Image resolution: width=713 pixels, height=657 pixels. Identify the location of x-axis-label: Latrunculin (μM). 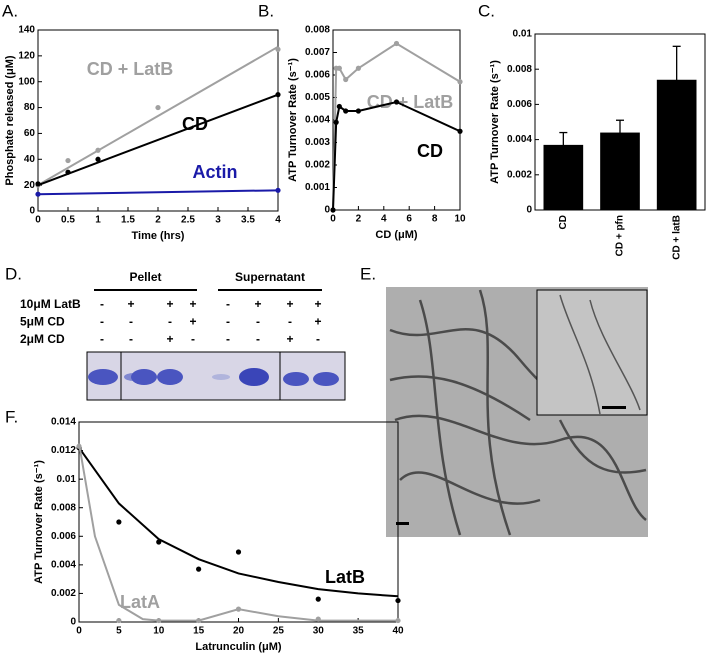
(238, 647).